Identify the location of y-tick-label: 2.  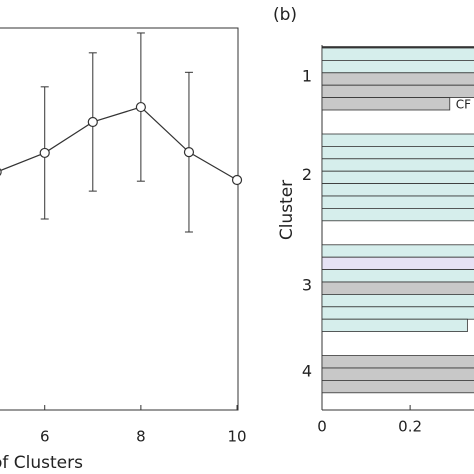
(307, 174).